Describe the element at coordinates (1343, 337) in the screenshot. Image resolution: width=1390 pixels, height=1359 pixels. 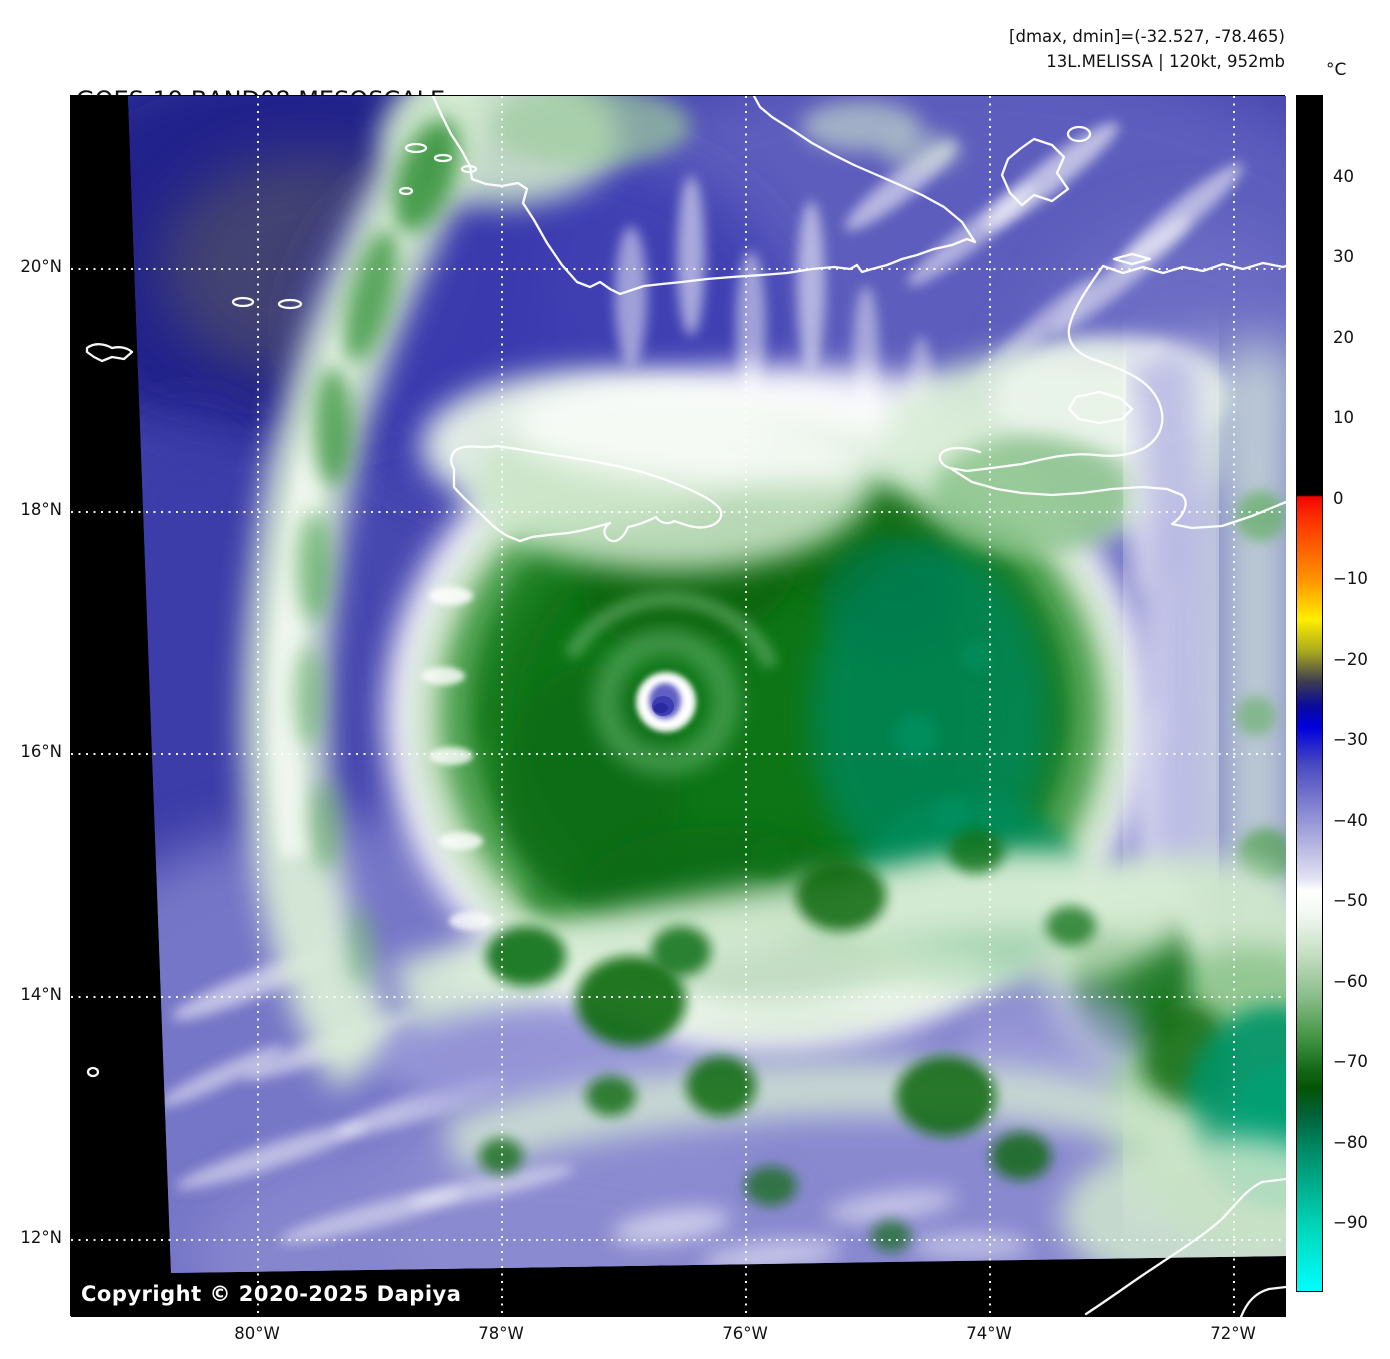
I see `colorbar-tick: 20` at that location.